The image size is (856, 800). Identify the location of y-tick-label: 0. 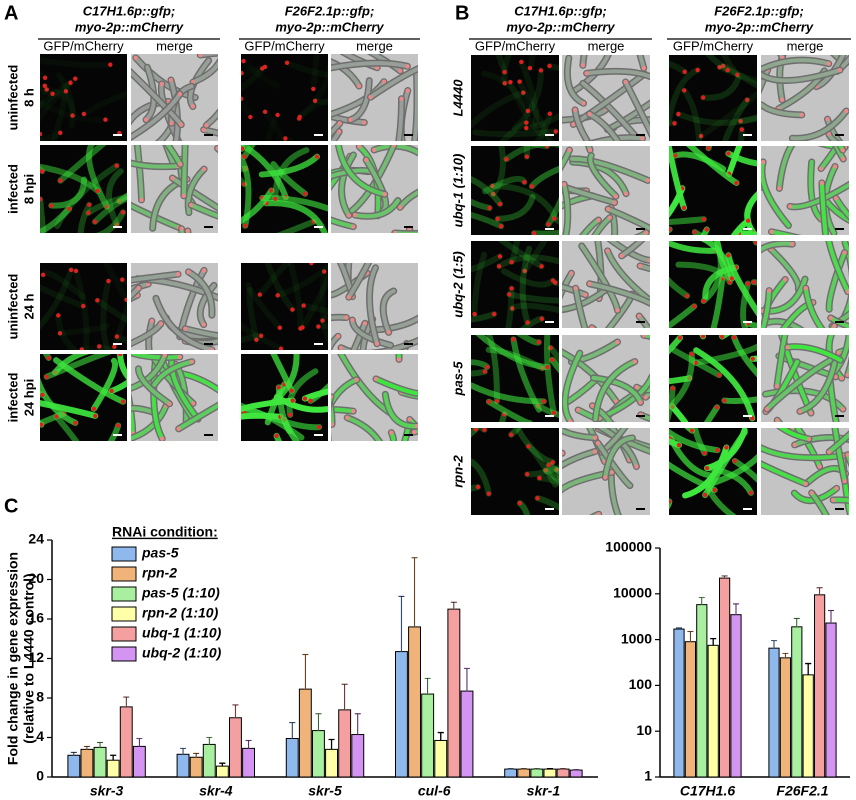
(40, 776).